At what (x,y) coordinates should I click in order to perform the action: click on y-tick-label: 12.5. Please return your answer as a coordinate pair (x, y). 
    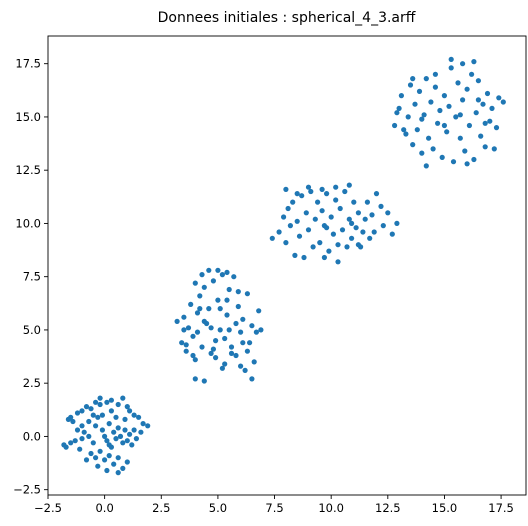
    Looking at the image, I should click on (28, 170).